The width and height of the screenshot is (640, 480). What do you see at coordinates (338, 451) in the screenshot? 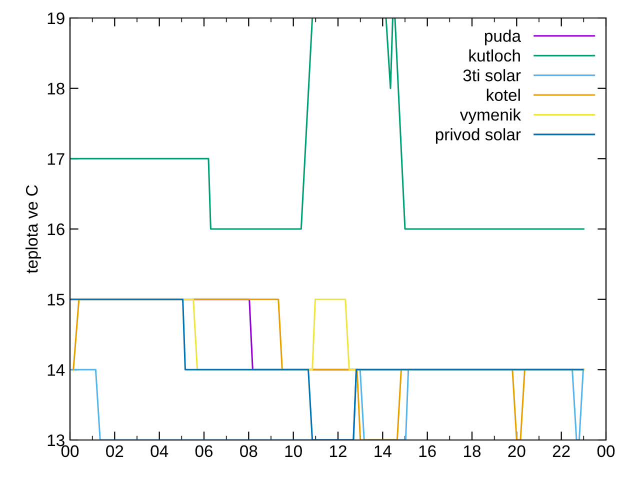
I see `x-tick-label: 12` at bounding box center [338, 451].